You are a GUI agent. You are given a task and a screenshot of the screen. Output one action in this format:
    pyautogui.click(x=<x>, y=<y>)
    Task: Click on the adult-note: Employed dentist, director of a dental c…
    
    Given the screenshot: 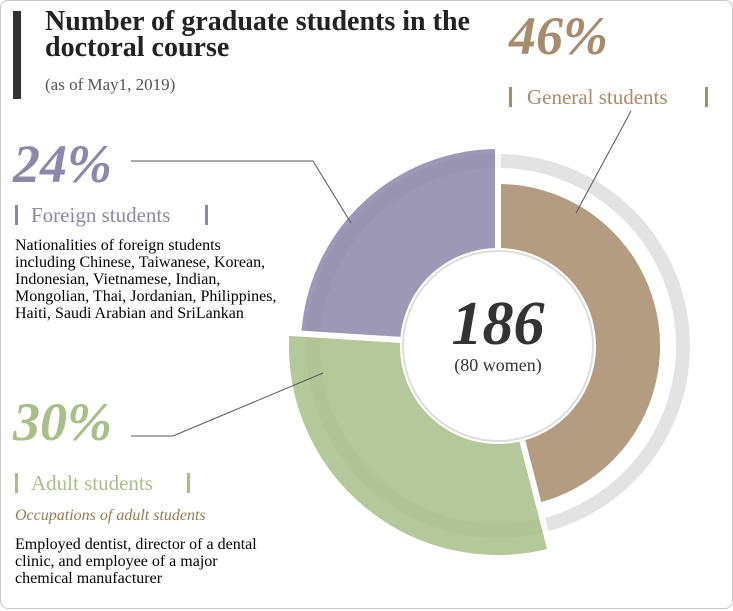 What is the action you would take?
    pyautogui.click(x=136, y=561)
    